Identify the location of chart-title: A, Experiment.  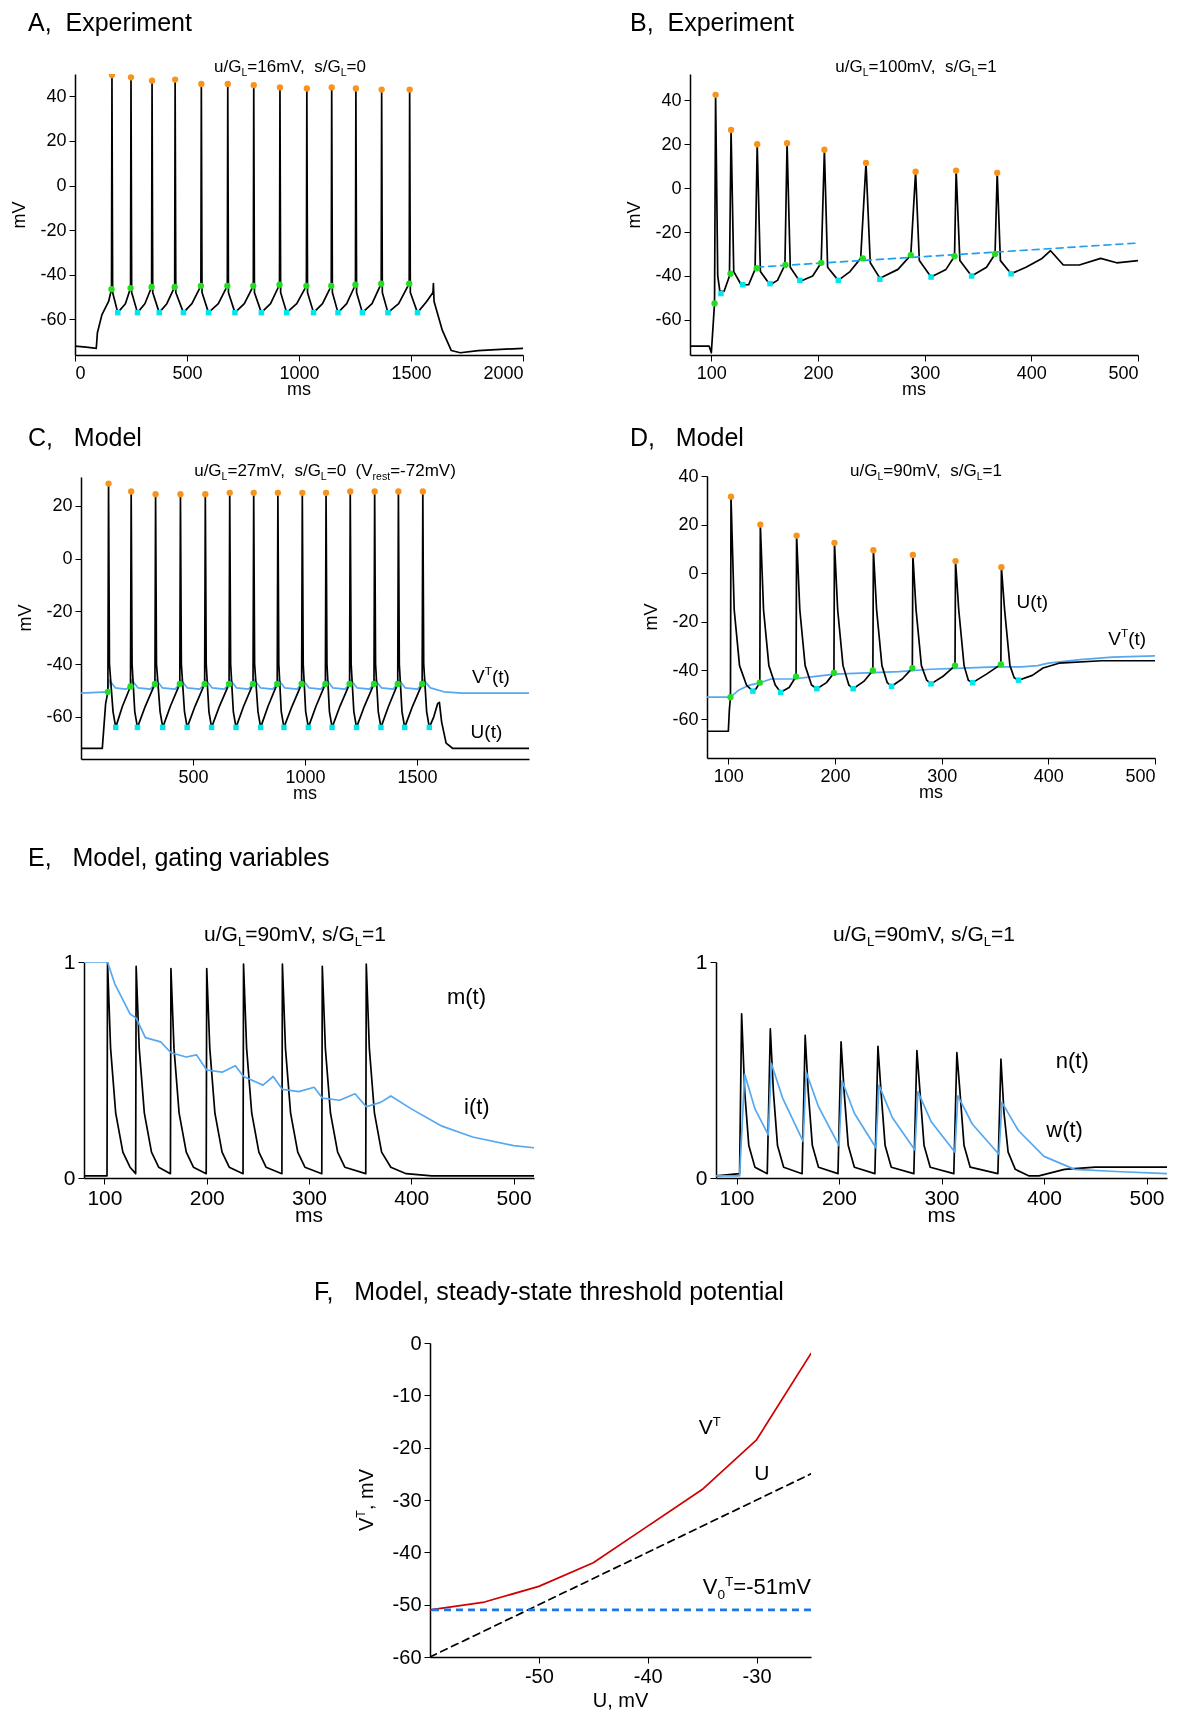
(110, 21).